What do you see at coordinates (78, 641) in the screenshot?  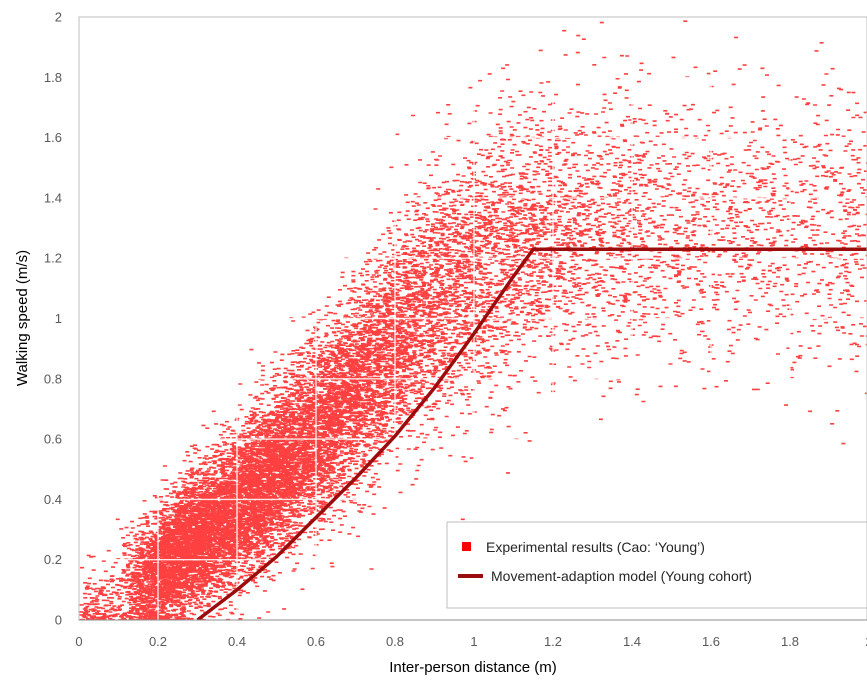 I see `x-tick-label: 0` at bounding box center [78, 641].